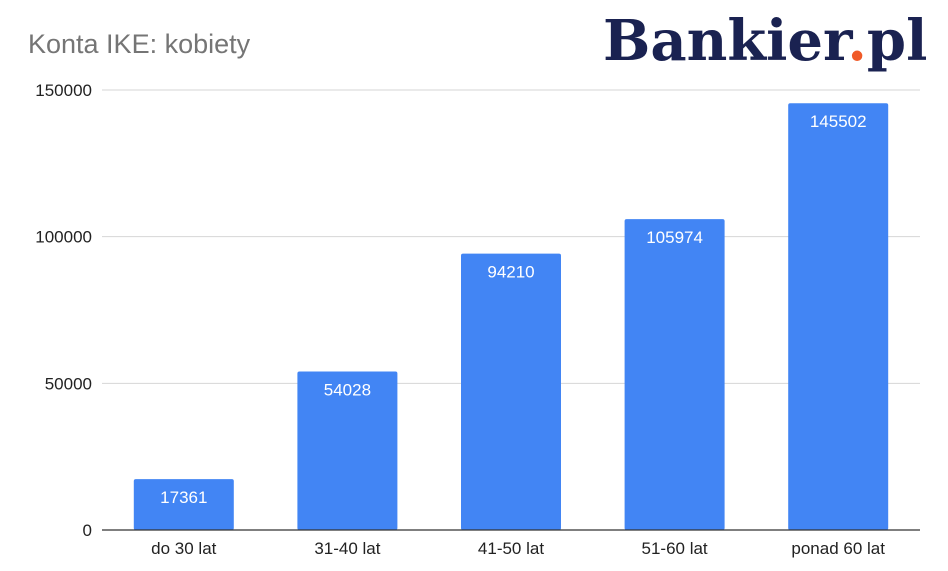 This screenshot has width=948, height=571. I want to click on y-axis-ticks: 0 50000 100000 150000, so click(63, 310).